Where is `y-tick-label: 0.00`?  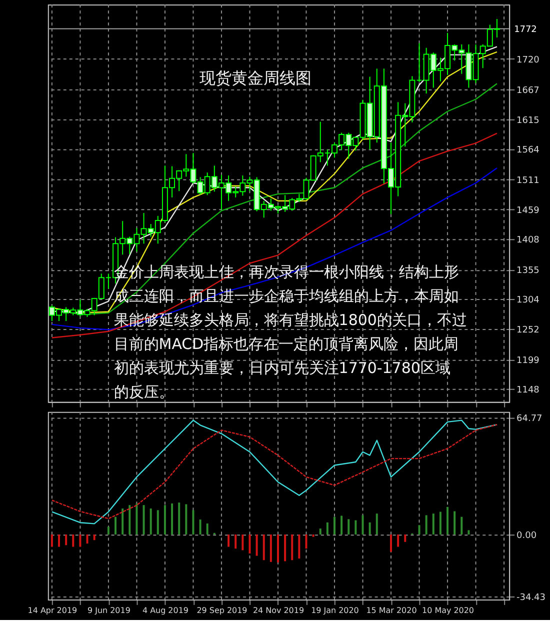
y-tick-label: 0.00 is located at coordinates (526, 536).